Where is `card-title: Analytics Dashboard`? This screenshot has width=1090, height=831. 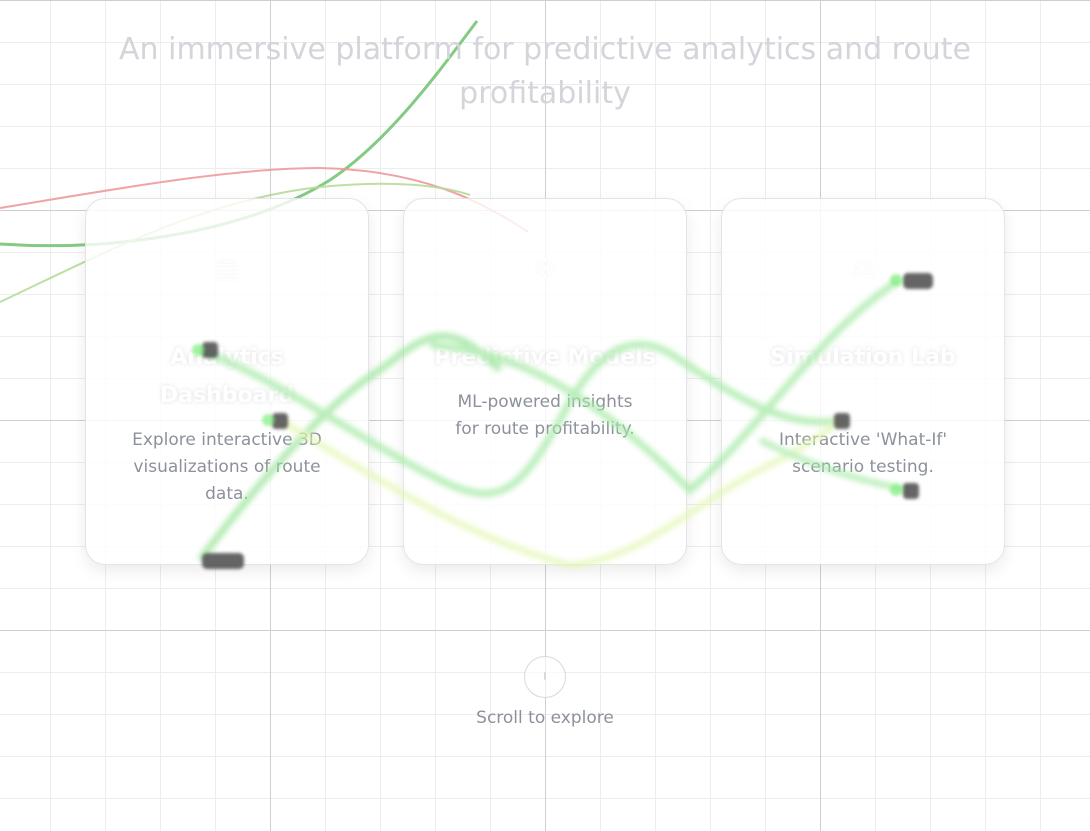 card-title: Analytics Dashboard is located at coordinates (227, 376).